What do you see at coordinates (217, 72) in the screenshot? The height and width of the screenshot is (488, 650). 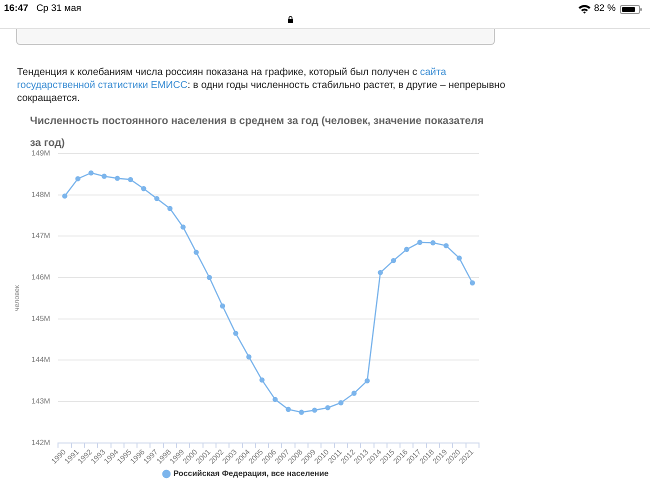 I see `text: Тенденция к колебаниям числа россиян показана на графике, который был получен с` at bounding box center [217, 72].